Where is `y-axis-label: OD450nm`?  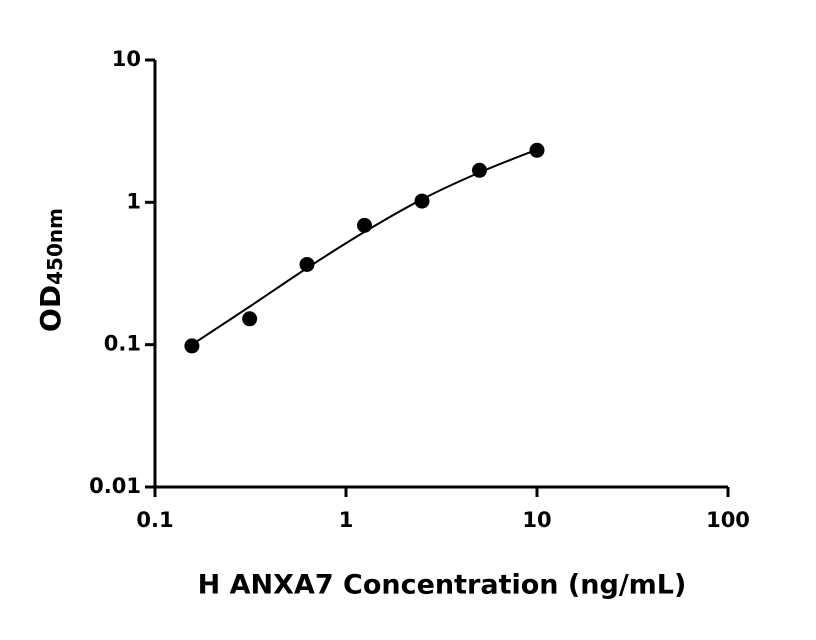 y-axis-label: OD450nm is located at coordinates (50, 270).